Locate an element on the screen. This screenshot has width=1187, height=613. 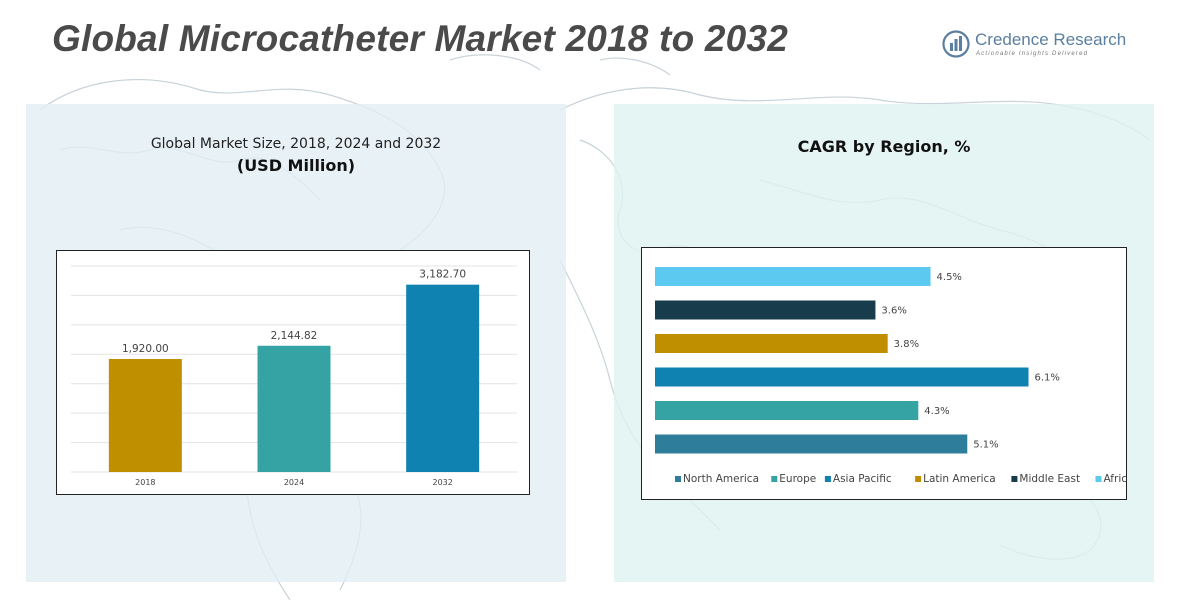
market-size-bar-chart: 1,920.00 2018 2,144.82 2024 3,182.70 2032 is located at coordinates (294, 376).